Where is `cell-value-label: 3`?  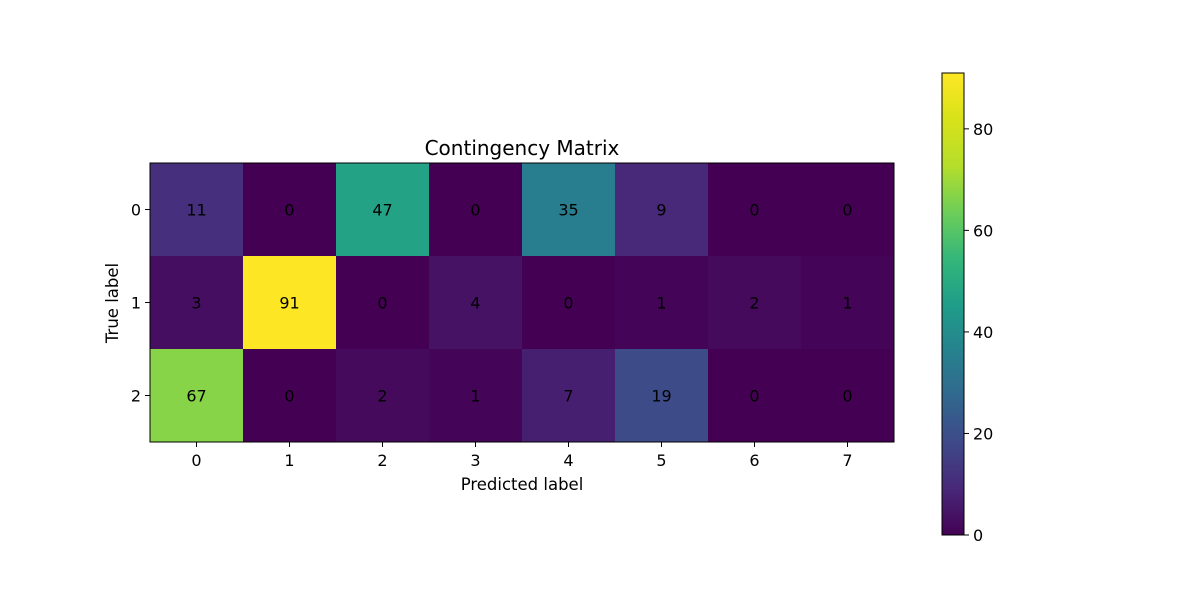 cell-value-label: 3 is located at coordinates (196, 303).